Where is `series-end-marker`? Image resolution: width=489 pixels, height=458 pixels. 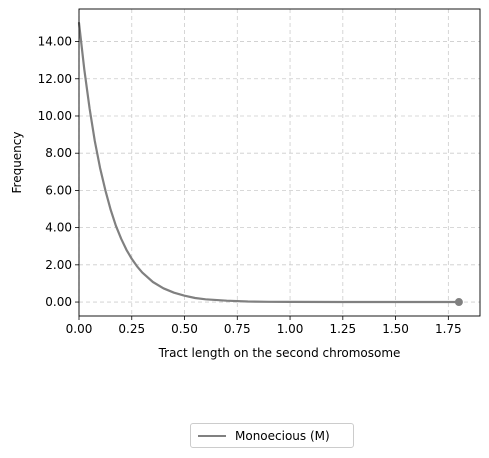
series-end-marker is located at coordinates (458, 302).